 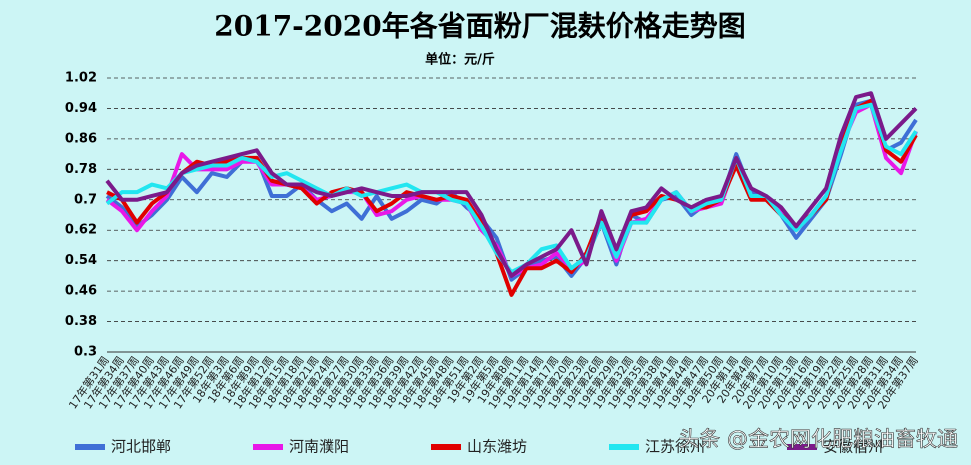 I want to click on legend-label: 河南濮阳, so click(x=319, y=447).